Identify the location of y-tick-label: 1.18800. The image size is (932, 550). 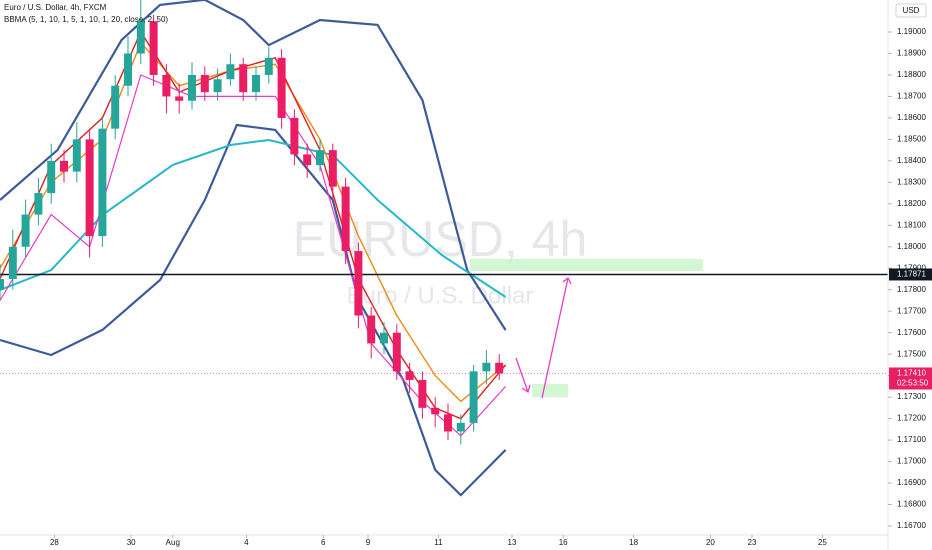
(911, 74).